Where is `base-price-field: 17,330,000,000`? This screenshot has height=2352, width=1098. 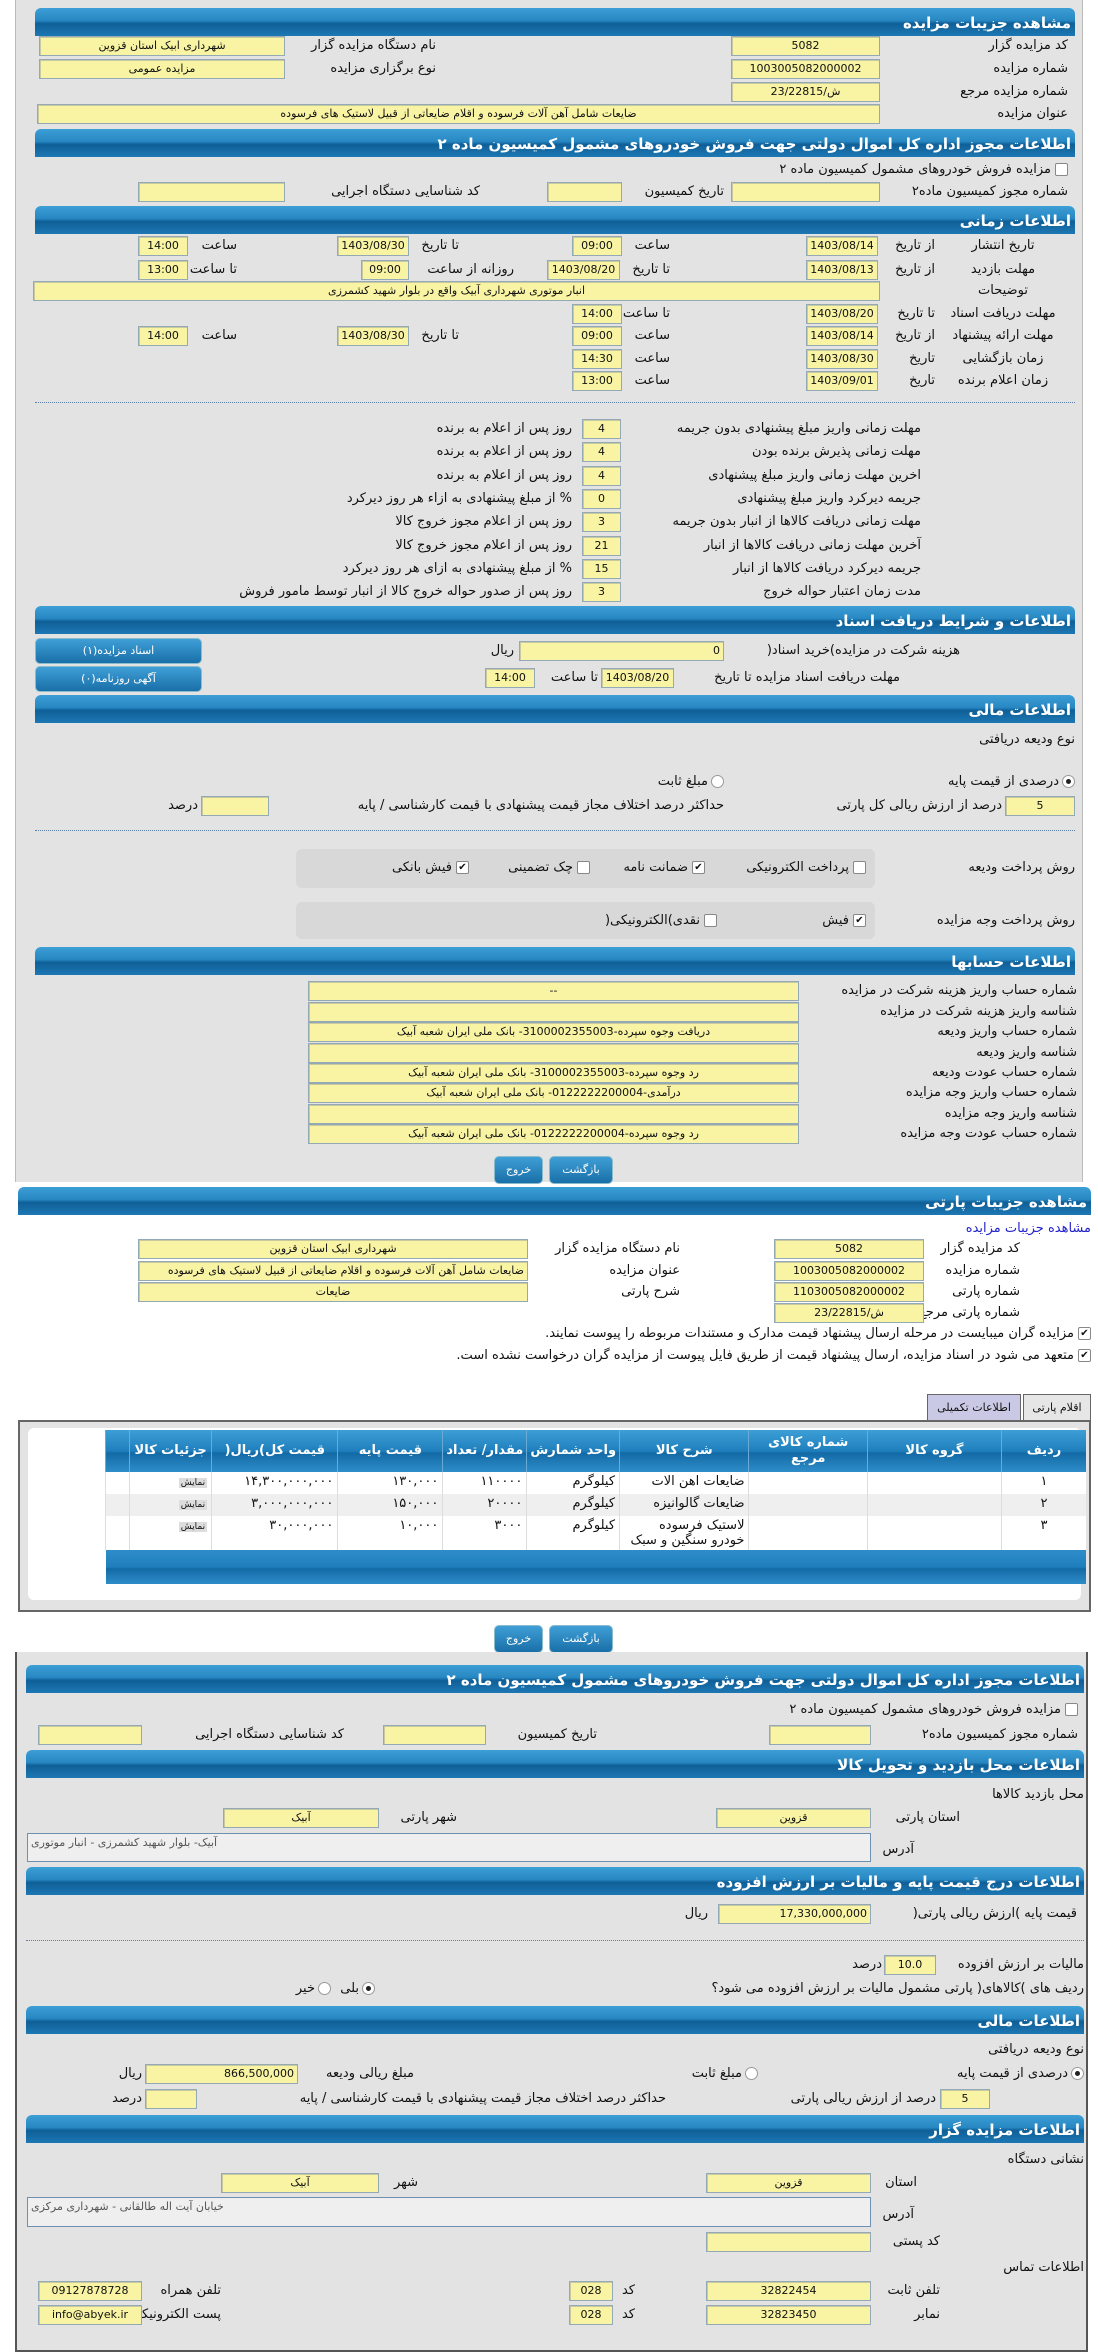 base-price-field: 17,330,000,000 is located at coordinates (794, 1914).